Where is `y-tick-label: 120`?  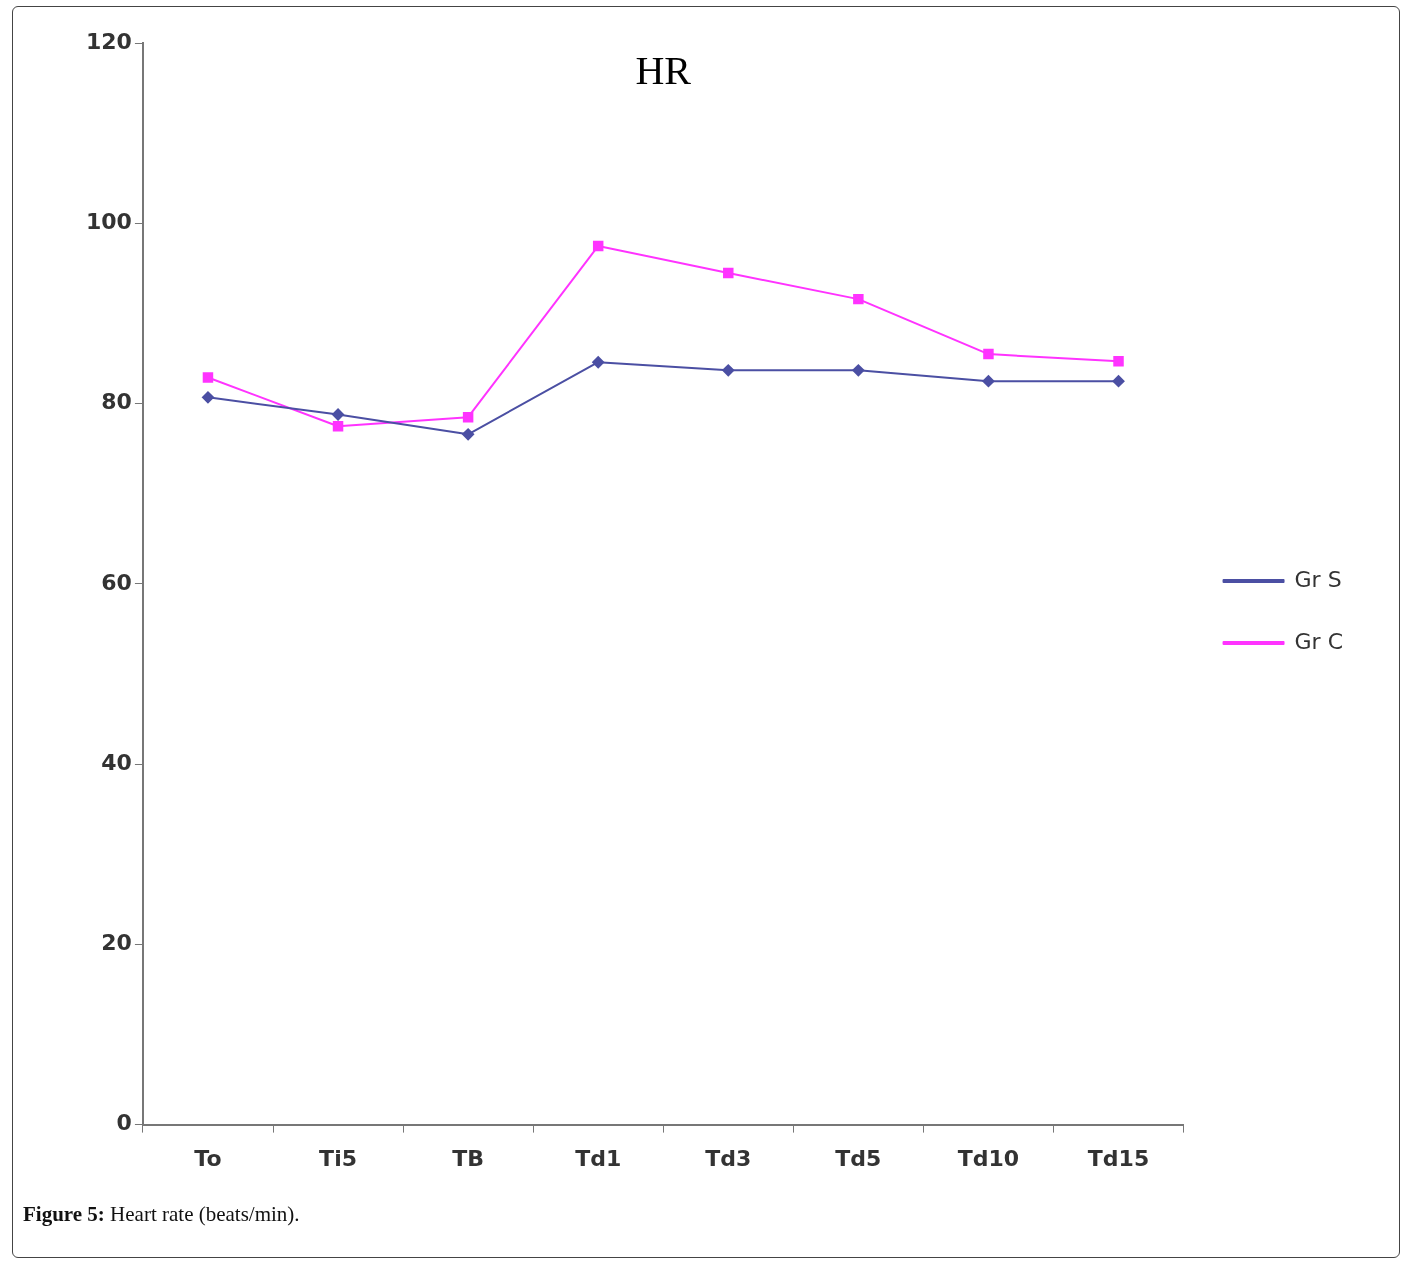 y-tick-label: 120 is located at coordinates (108, 41).